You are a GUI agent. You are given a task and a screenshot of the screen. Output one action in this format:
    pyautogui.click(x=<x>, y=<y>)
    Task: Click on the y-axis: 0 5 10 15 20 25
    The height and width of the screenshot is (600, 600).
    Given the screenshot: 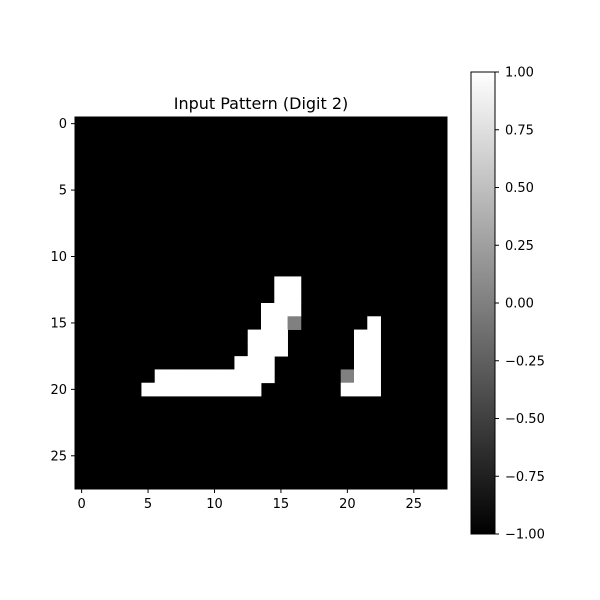 What is the action you would take?
    pyautogui.click(x=62, y=290)
    